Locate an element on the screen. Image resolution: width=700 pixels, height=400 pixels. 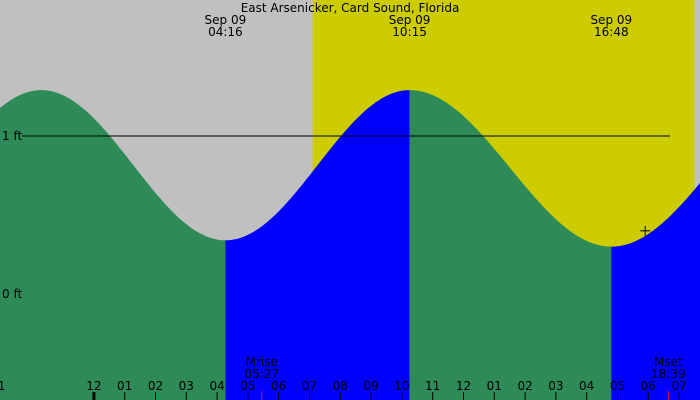
x-tick-label: 08 is located at coordinates (340, 386).